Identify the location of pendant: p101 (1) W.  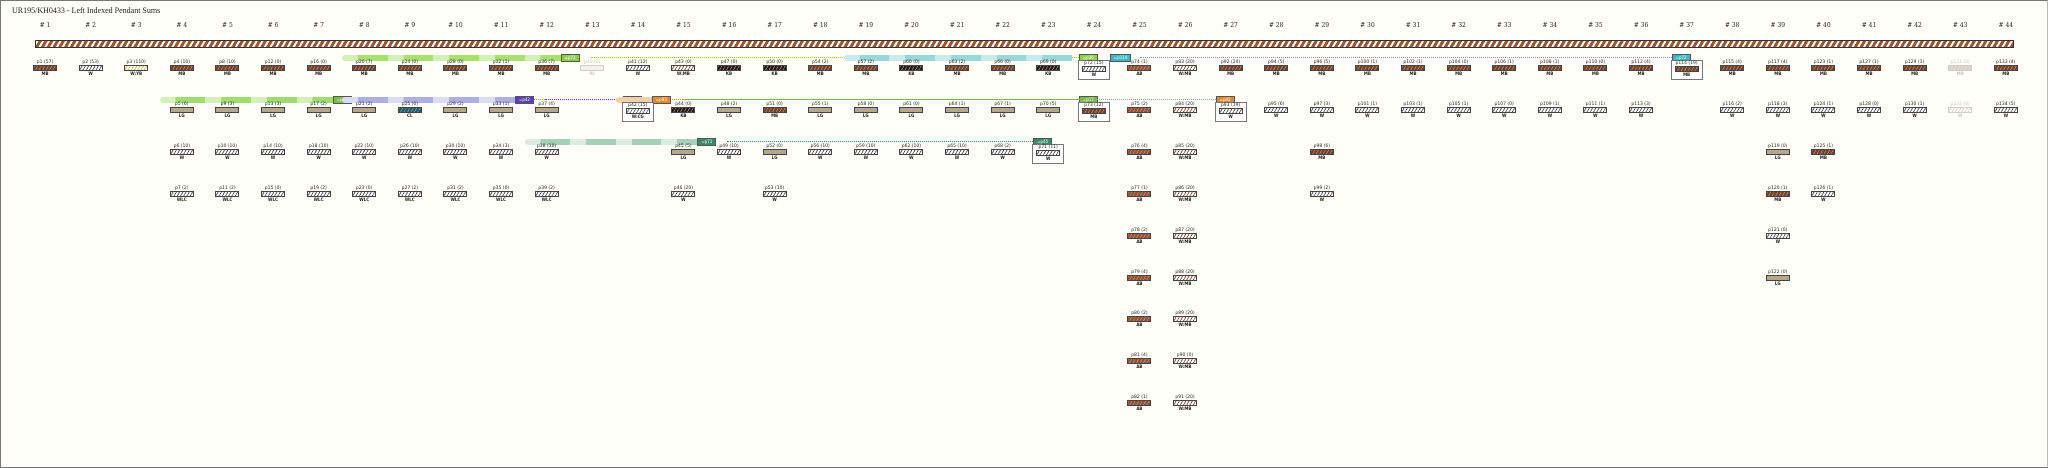
(1367, 110).